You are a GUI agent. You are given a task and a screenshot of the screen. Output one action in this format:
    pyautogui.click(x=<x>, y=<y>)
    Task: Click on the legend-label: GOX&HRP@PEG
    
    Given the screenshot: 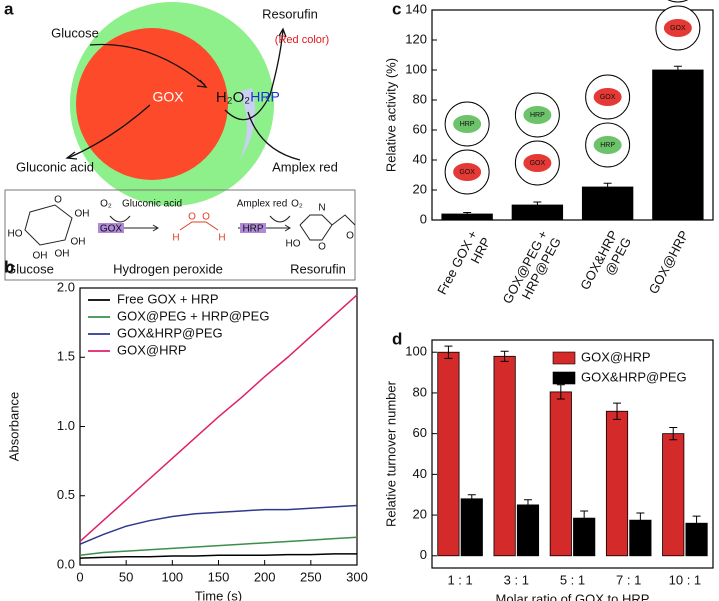 What is the action you would take?
    pyautogui.click(x=634, y=376)
    